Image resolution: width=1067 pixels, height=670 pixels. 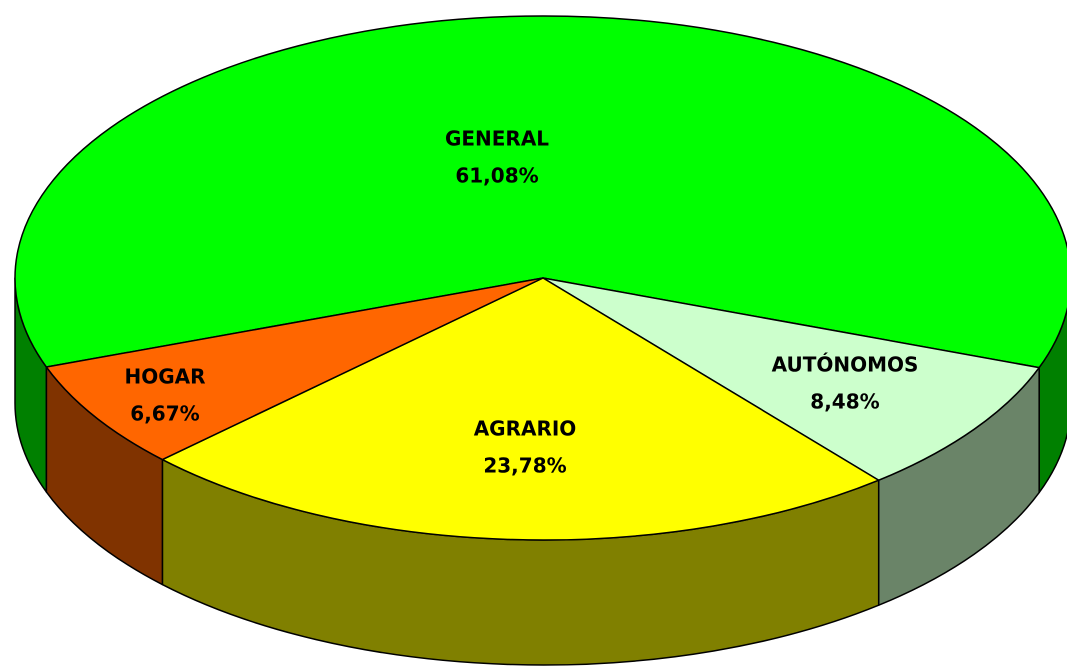 What do you see at coordinates (497, 139) in the screenshot?
I see `slice-label: GENERAL` at bounding box center [497, 139].